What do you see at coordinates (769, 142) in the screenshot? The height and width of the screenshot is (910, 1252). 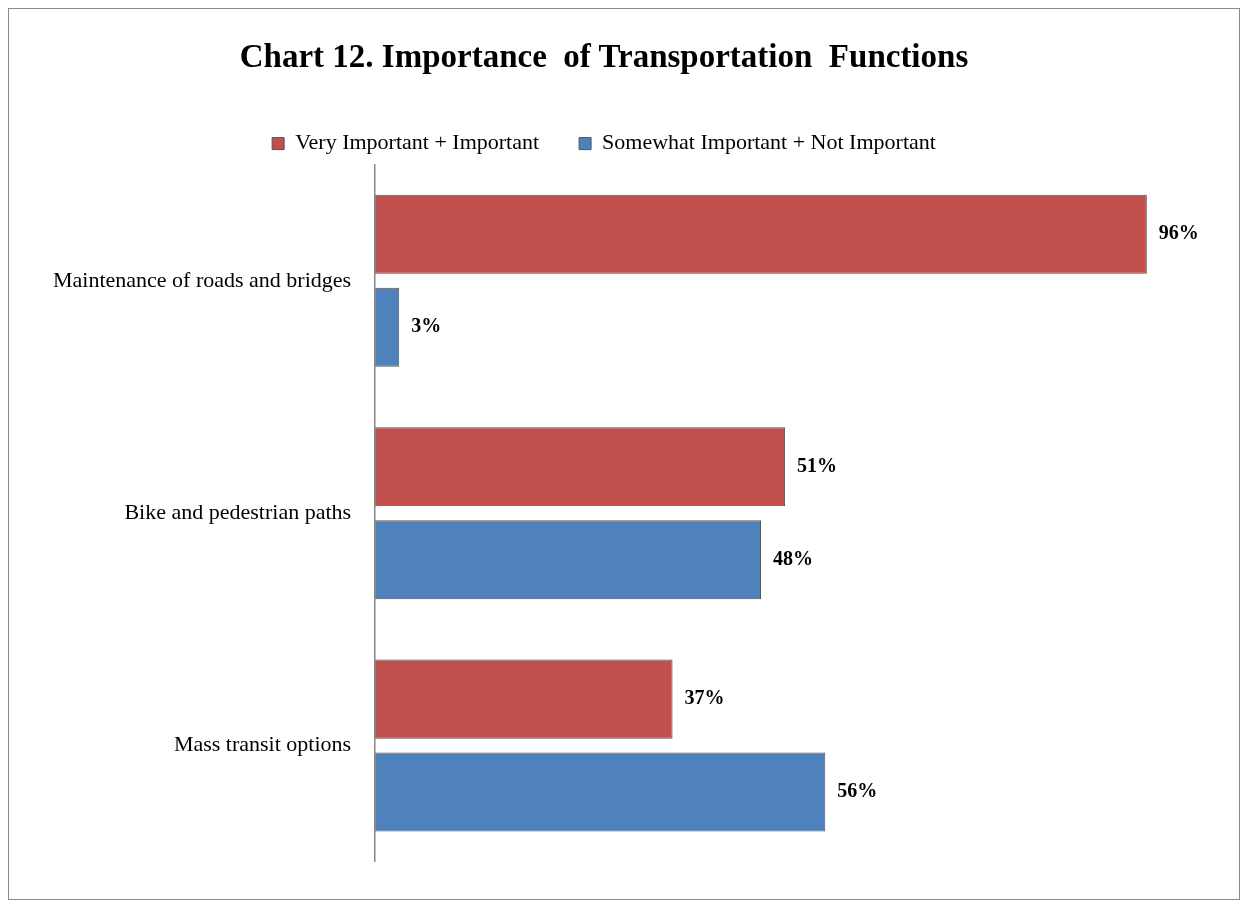 I see `legend-label: Somewhat Important + Not Important` at bounding box center [769, 142].